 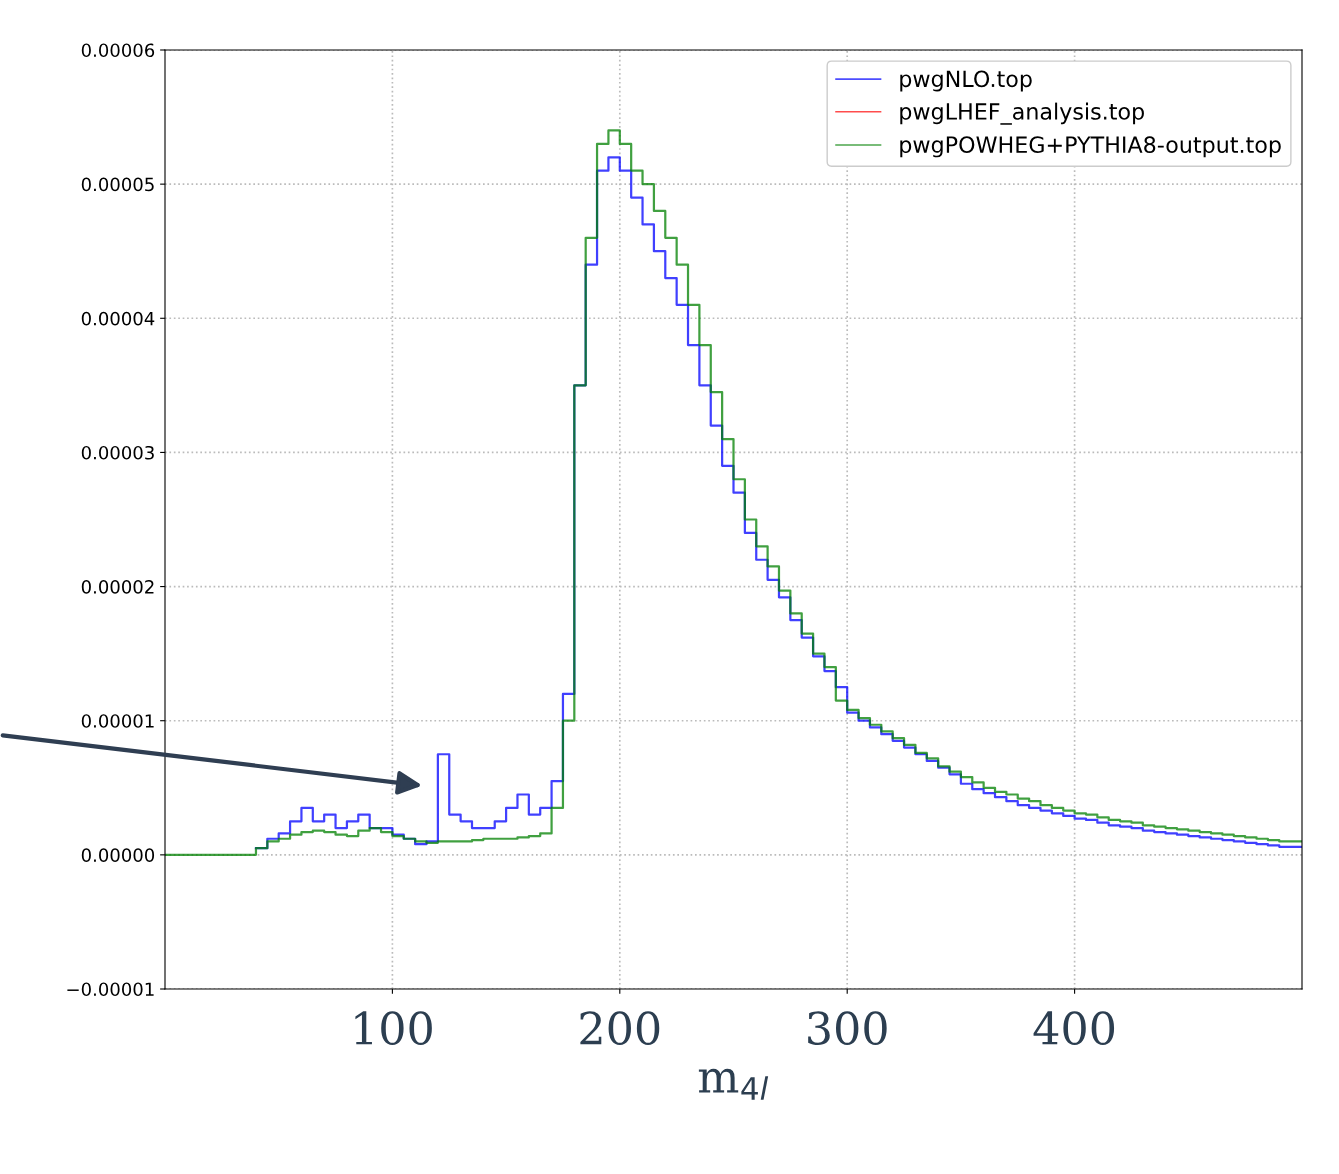 I want to click on x-tick-label: 100, so click(x=393, y=1028).